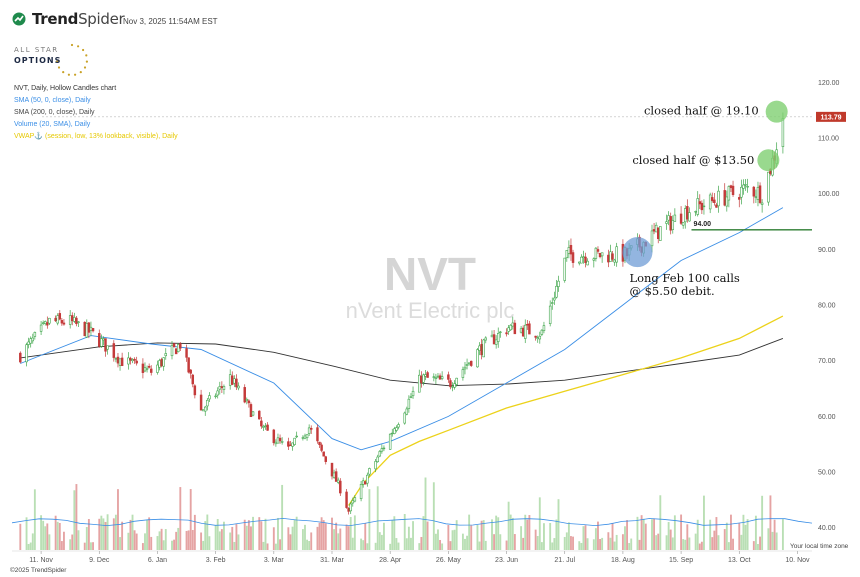 This screenshot has width=860, height=577. What do you see at coordinates (65, 88) in the screenshot?
I see `legend-title: NVT, Daily, Hollow Candles chart` at bounding box center [65, 88].